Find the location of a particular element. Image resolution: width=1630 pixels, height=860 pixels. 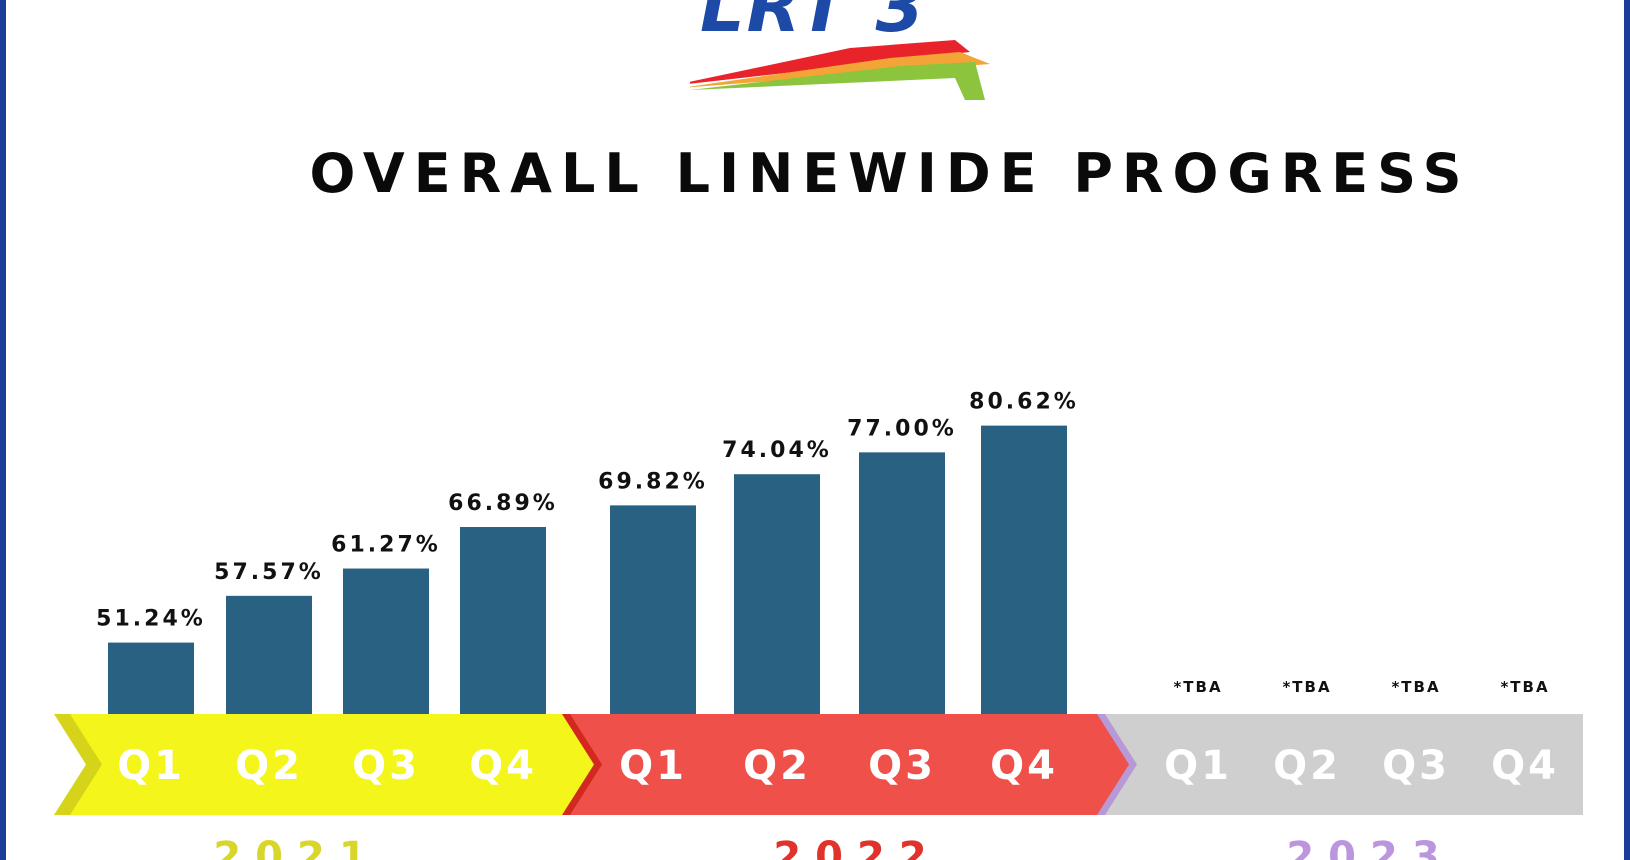

bar-value-label: 61.27% is located at coordinates (386, 545).